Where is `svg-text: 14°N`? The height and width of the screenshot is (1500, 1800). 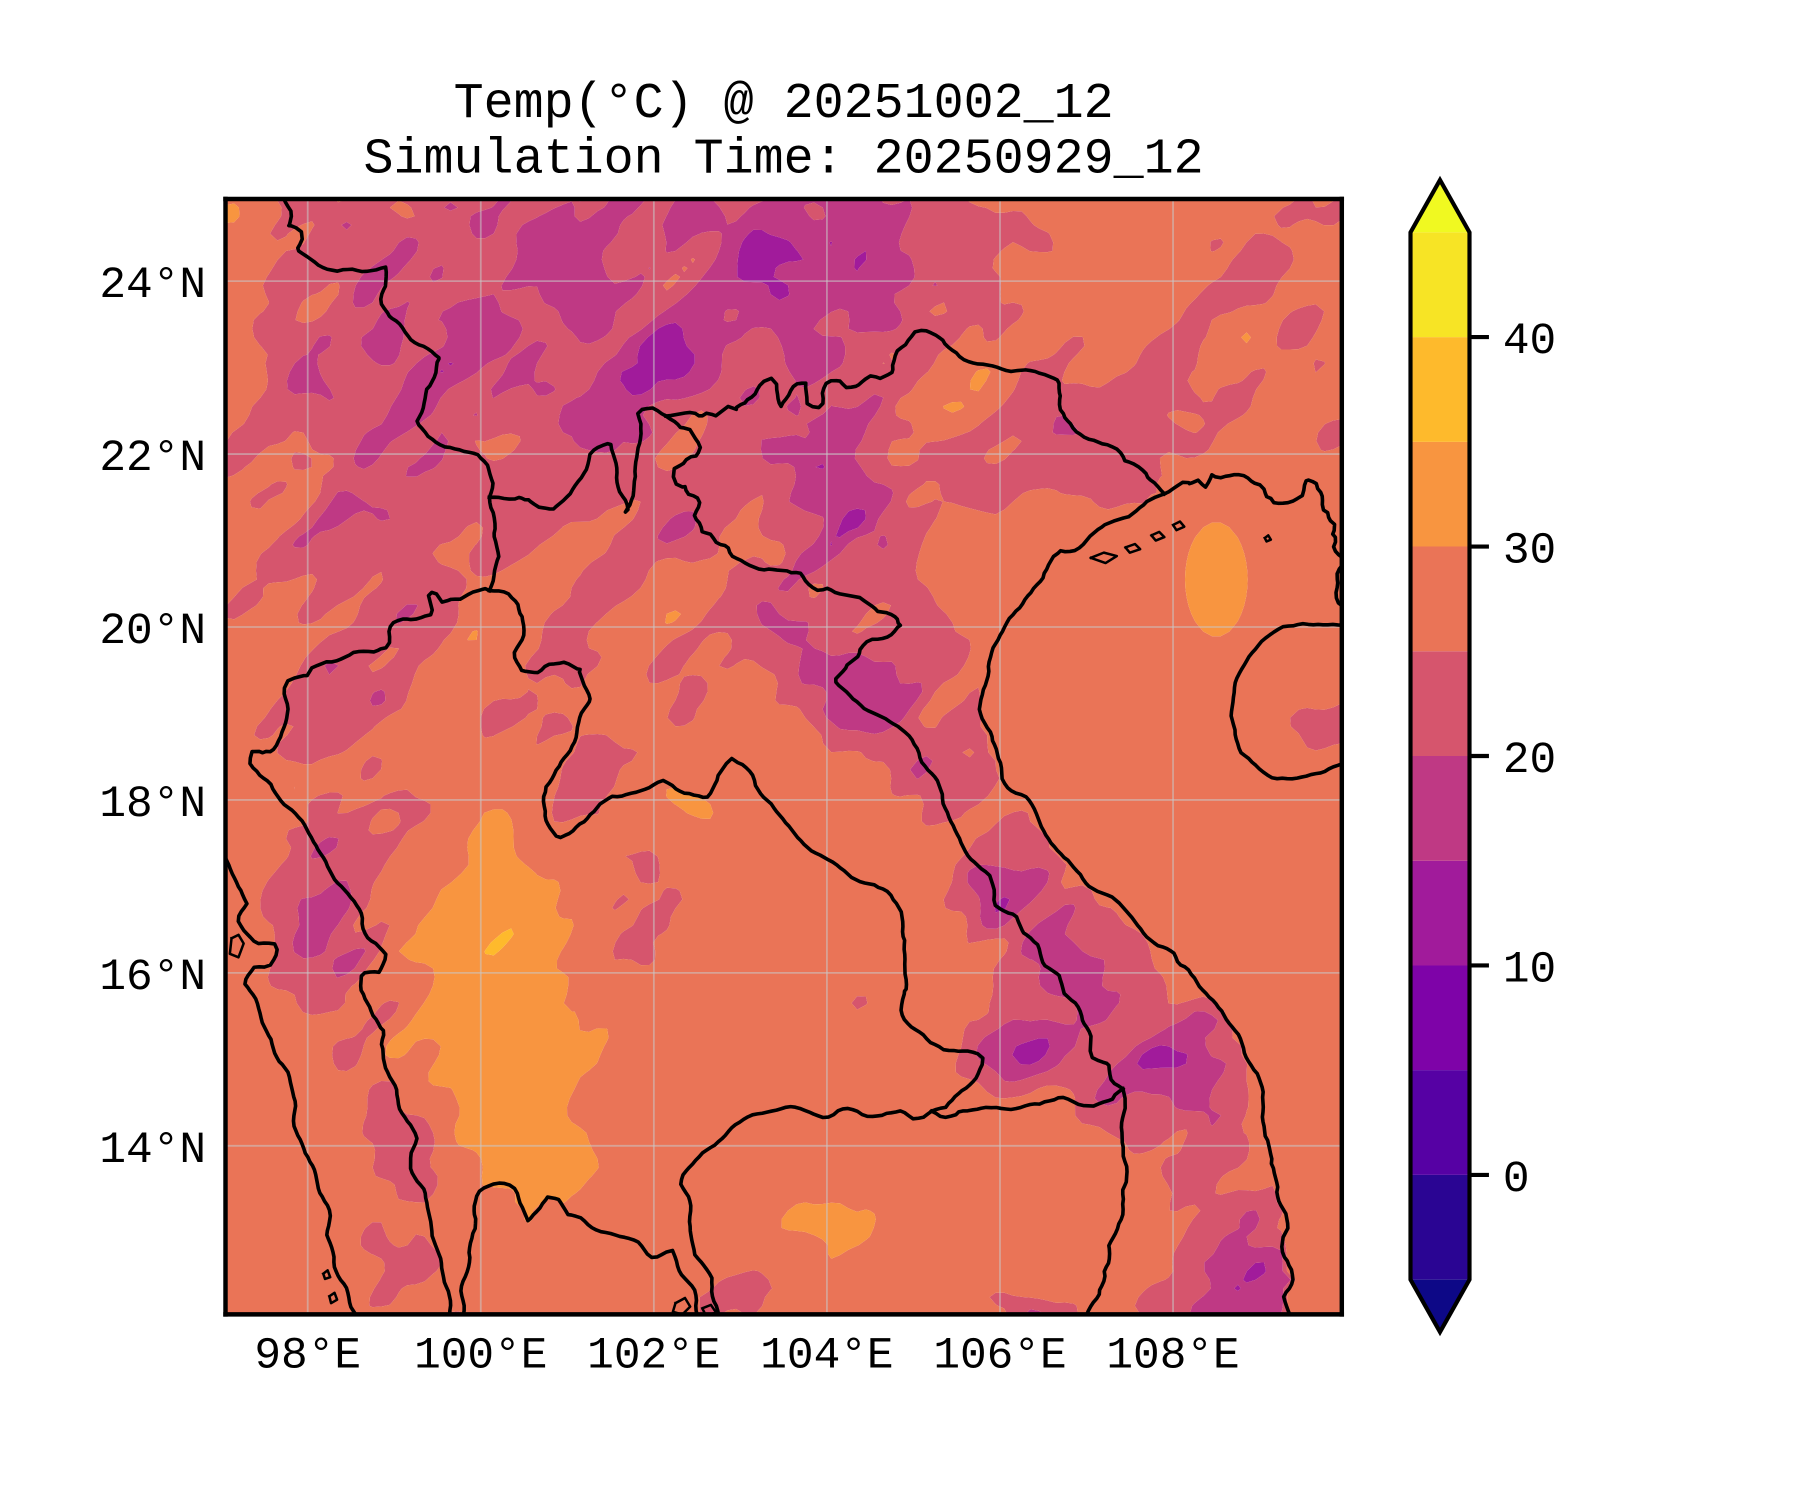 svg-text: 14°N is located at coordinates (152, 1151).